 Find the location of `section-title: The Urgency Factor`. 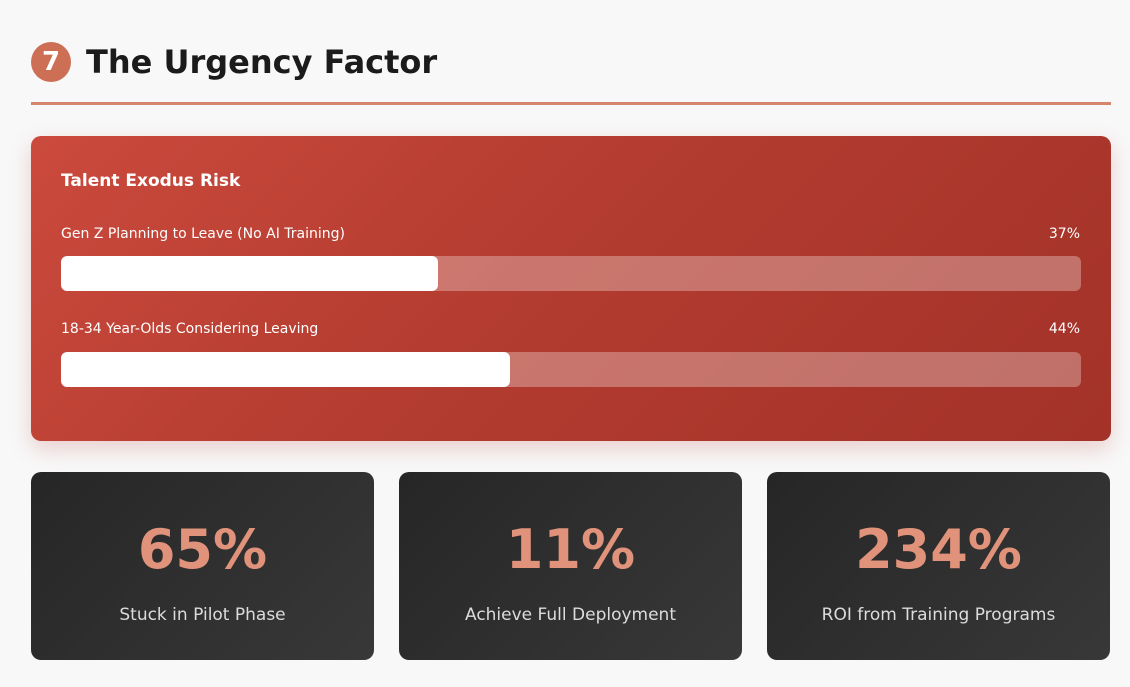

section-title: The Urgency Factor is located at coordinates (262, 62).